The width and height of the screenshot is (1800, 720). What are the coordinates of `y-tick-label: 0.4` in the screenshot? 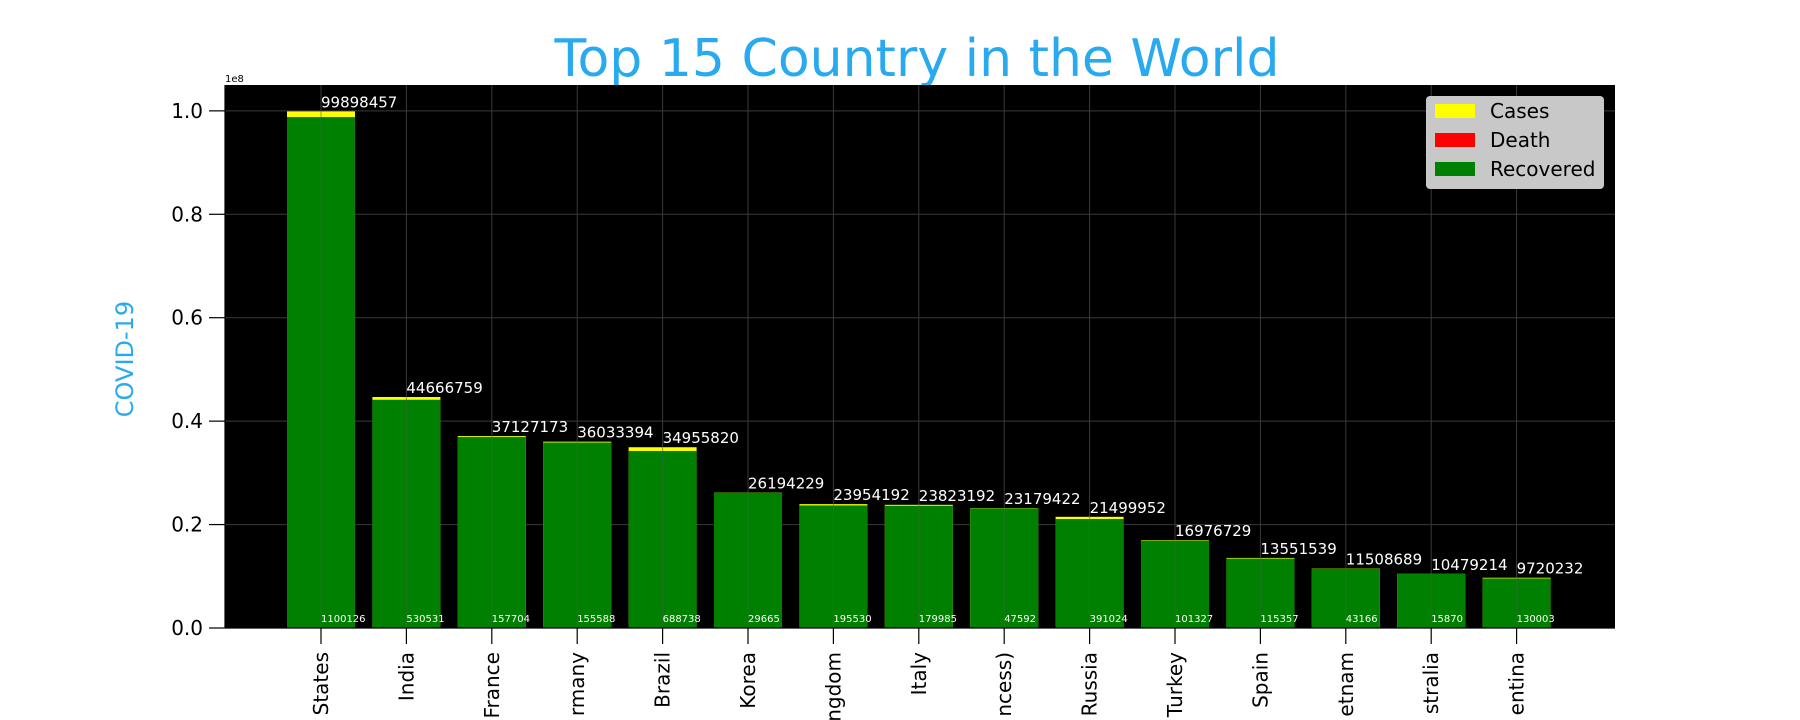 It's located at (187, 421).